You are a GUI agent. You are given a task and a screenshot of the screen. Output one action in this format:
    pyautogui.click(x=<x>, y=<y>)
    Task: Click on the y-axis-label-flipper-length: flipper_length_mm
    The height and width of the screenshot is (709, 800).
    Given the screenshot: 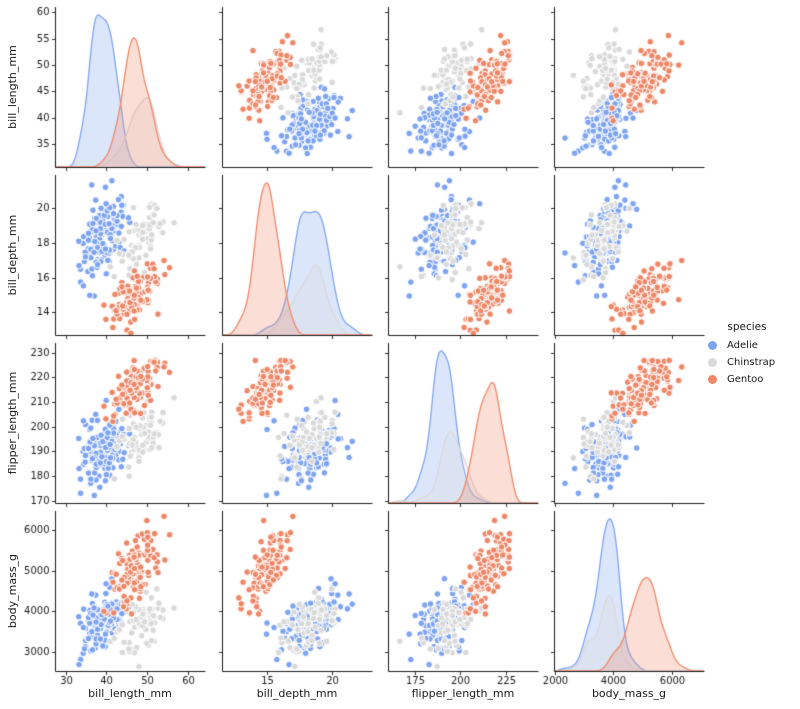 What is the action you would take?
    pyautogui.click(x=12, y=423)
    